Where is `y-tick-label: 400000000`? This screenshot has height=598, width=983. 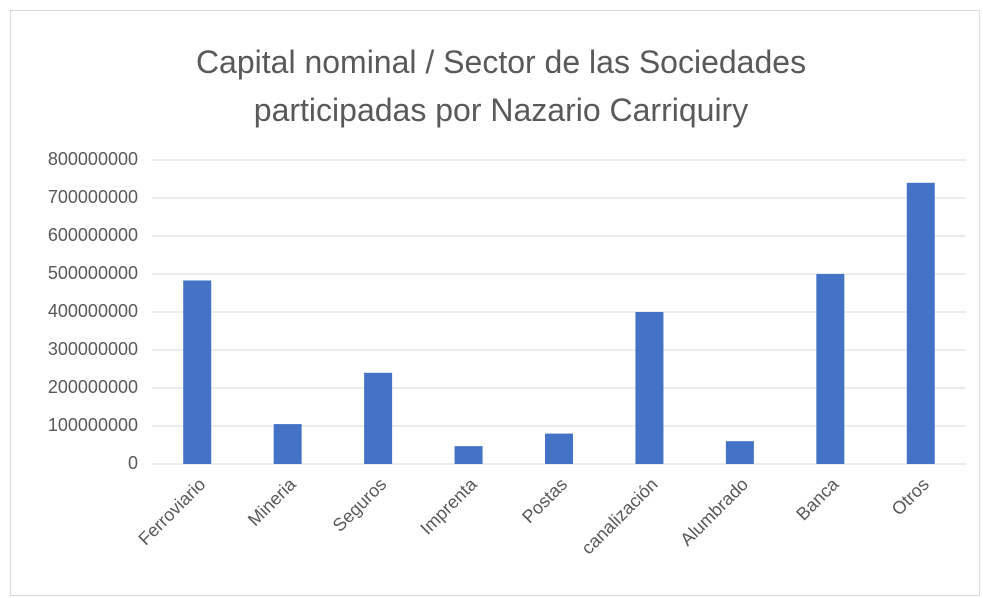
y-tick-label: 400000000 is located at coordinates (93, 311).